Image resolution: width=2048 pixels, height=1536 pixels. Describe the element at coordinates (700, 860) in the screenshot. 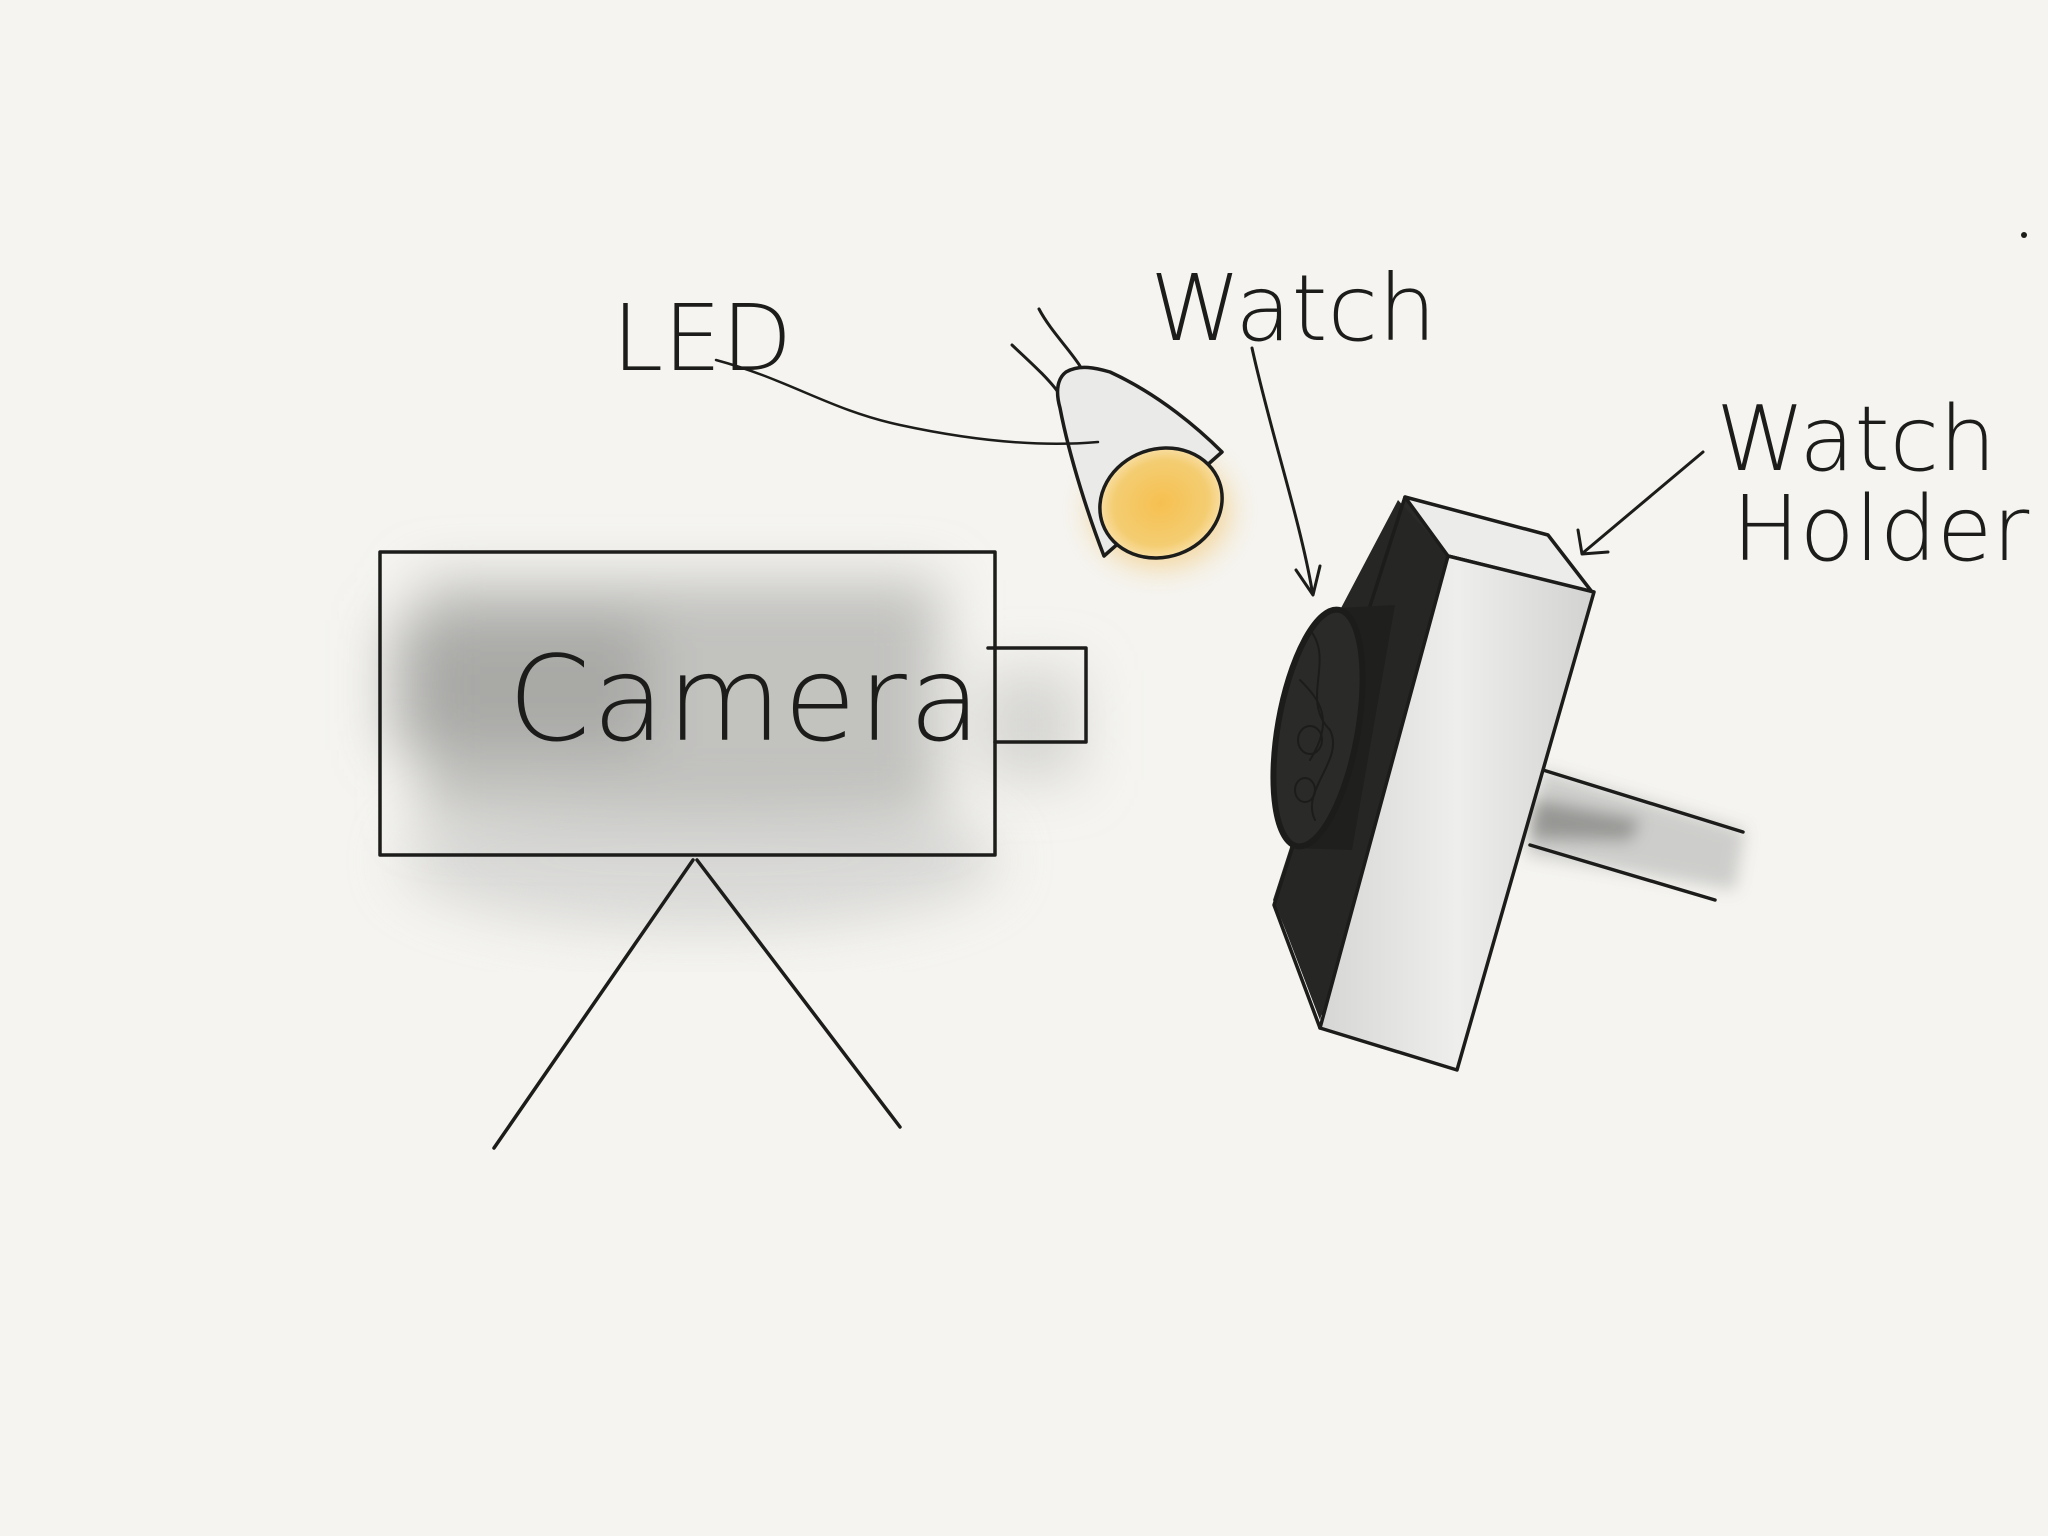

I see `camera-shadow` at that location.